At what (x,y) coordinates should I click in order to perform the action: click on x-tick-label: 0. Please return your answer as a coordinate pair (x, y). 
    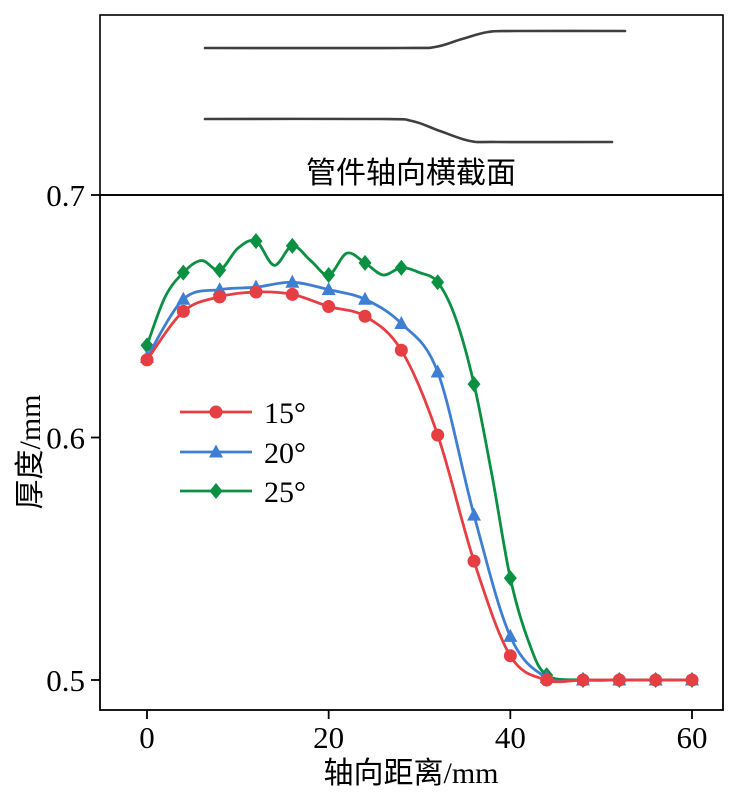
    Looking at the image, I should click on (147, 737).